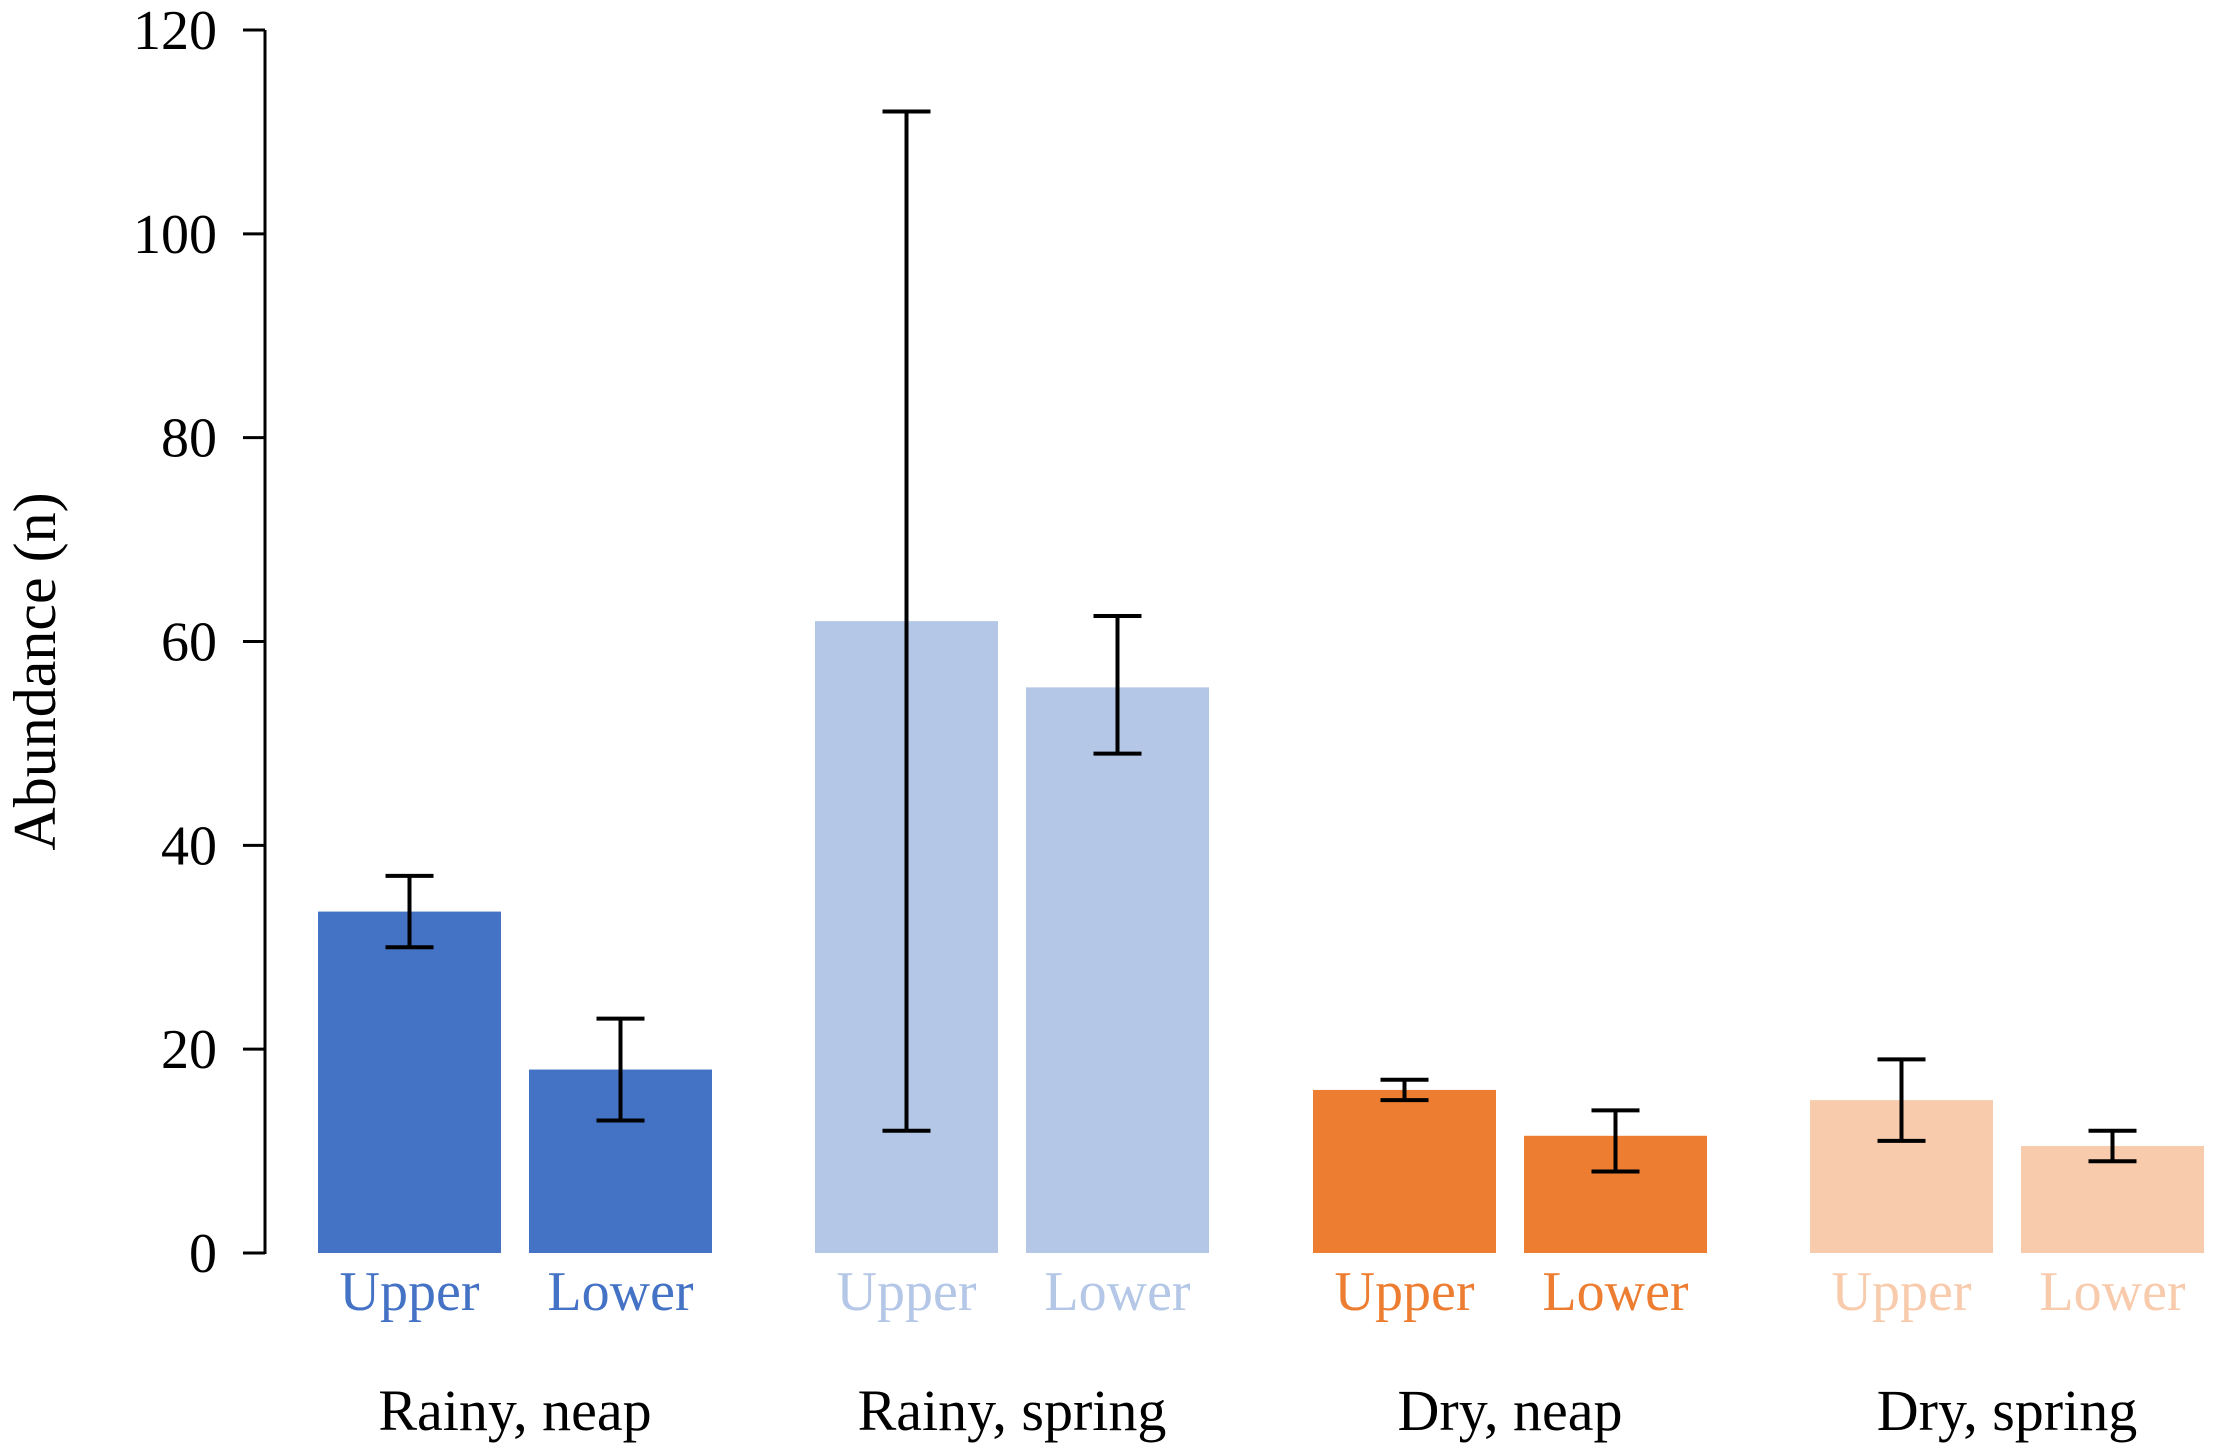 The height and width of the screenshot is (1454, 2217). I want to click on y-tick-label: 60, so click(189, 643).